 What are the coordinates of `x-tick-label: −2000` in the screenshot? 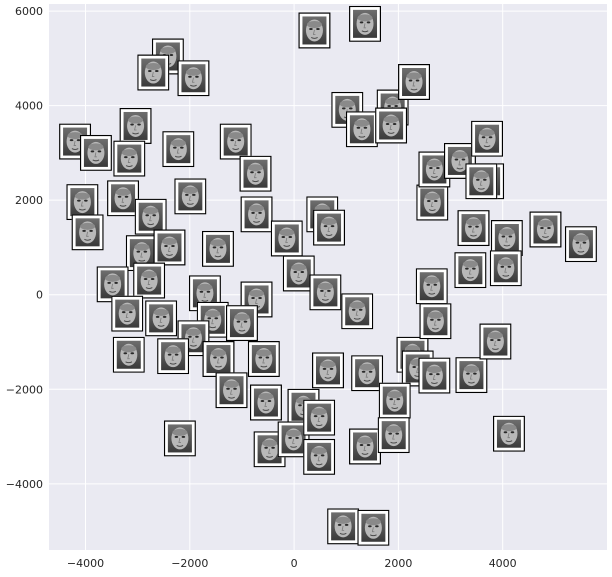 It's located at (189, 563).